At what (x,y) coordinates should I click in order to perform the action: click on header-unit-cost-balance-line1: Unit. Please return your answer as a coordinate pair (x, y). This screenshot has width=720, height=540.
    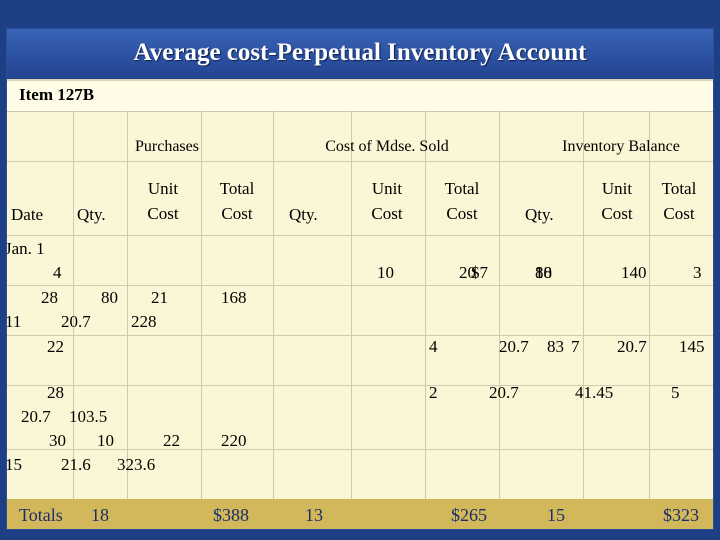
    Looking at the image, I should click on (617, 188).